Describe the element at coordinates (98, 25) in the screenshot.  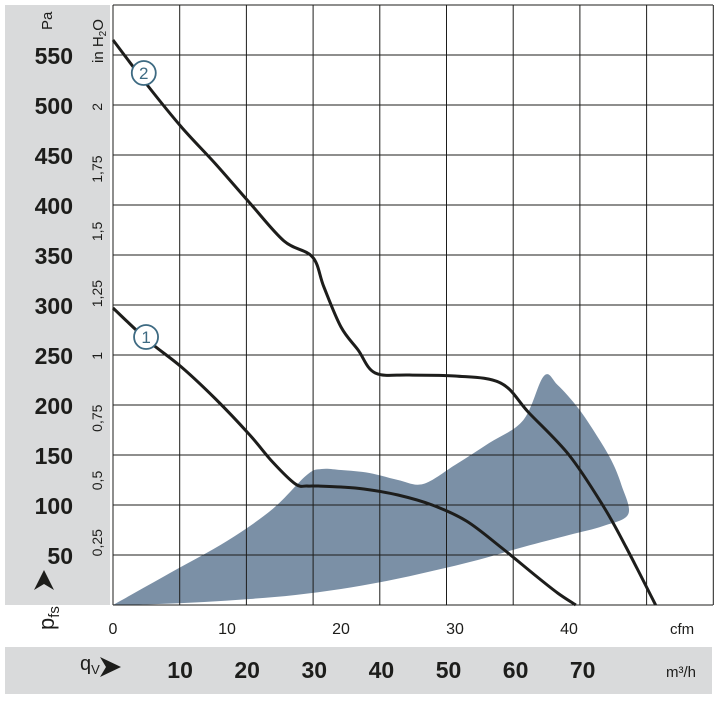
I see `y2-unit-tail: O` at that location.